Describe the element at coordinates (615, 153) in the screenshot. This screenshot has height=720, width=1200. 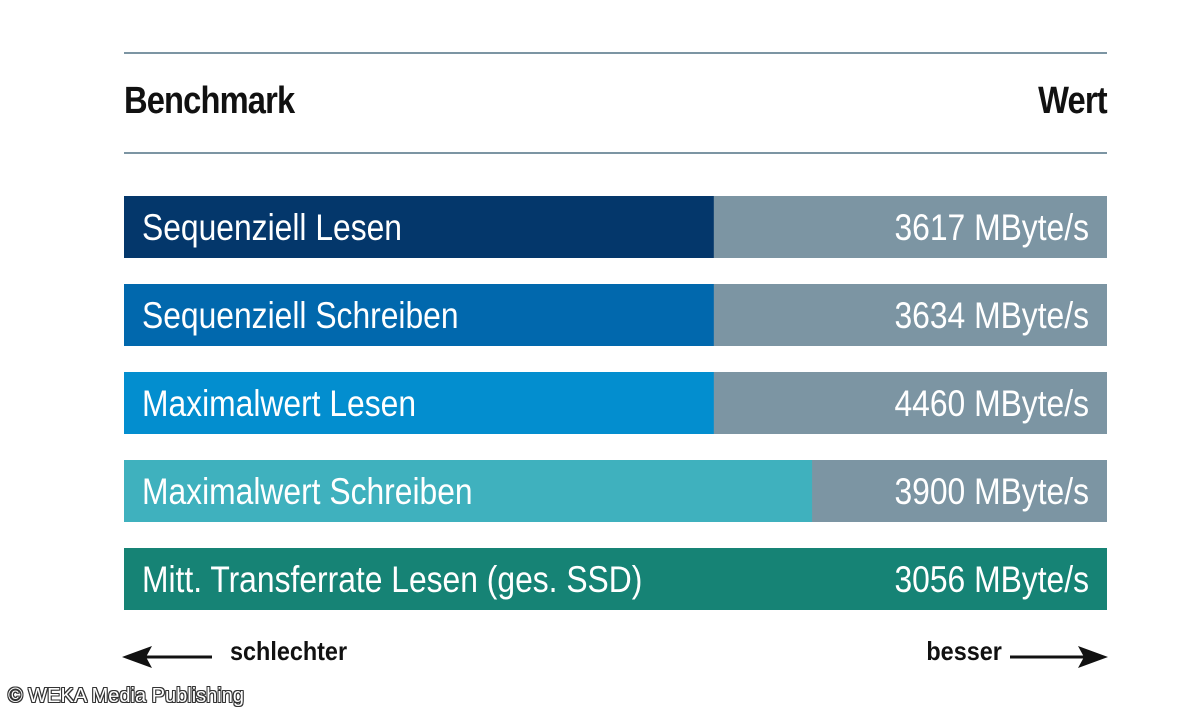
I see `header-bottom-rule` at that location.